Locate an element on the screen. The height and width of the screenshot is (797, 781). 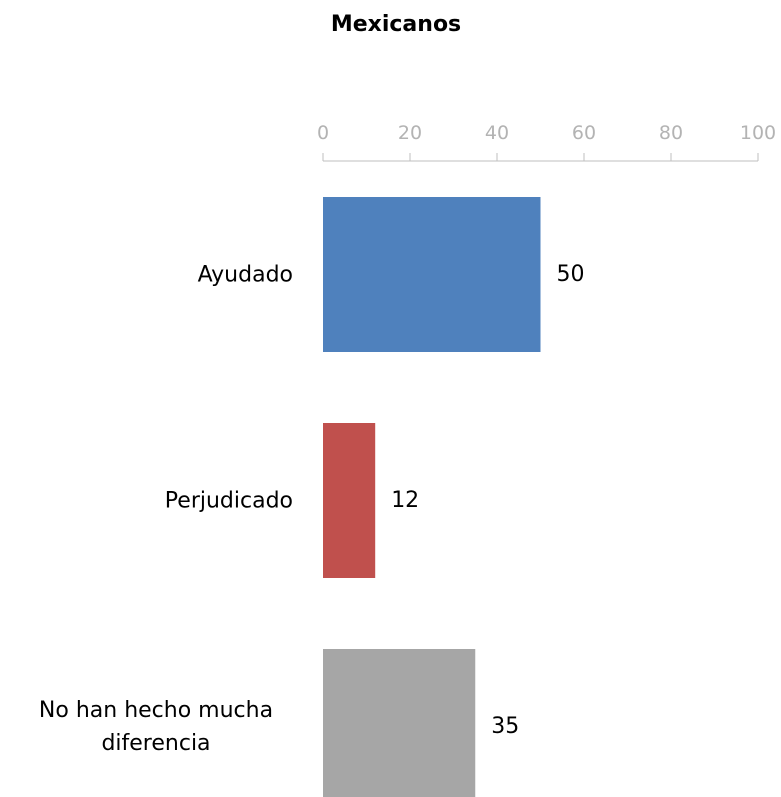
x-tick-label: 0 is located at coordinates (323, 133).